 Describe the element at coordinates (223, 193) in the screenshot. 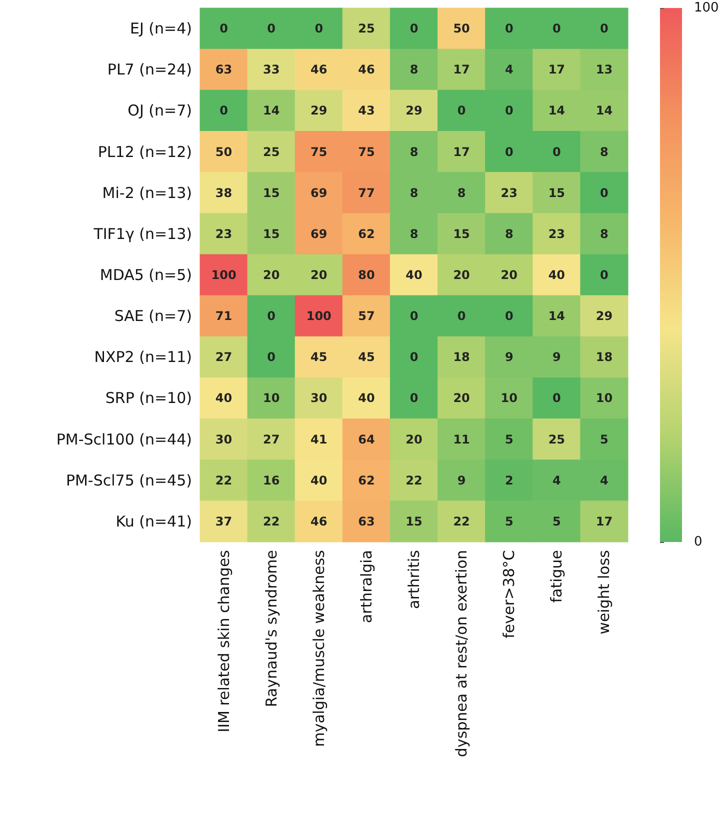

I see `data-label: 38` at that location.